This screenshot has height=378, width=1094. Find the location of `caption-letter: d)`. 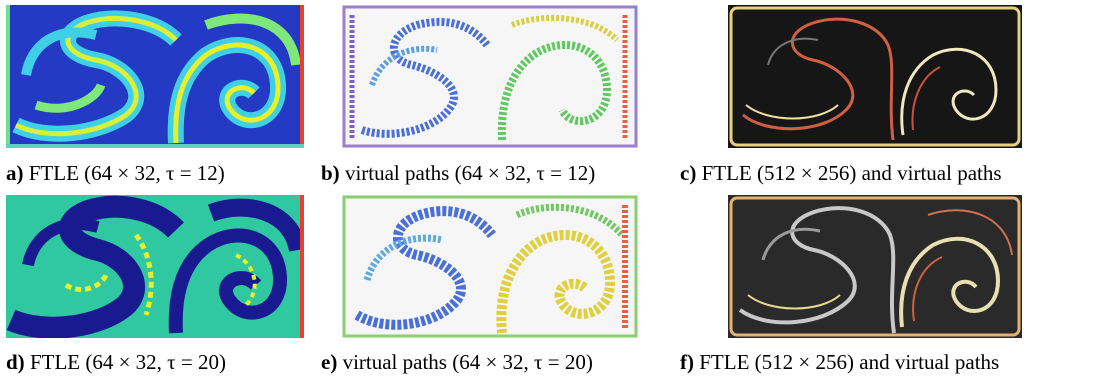

caption-letter: d) is located at coordinates (15, 362).